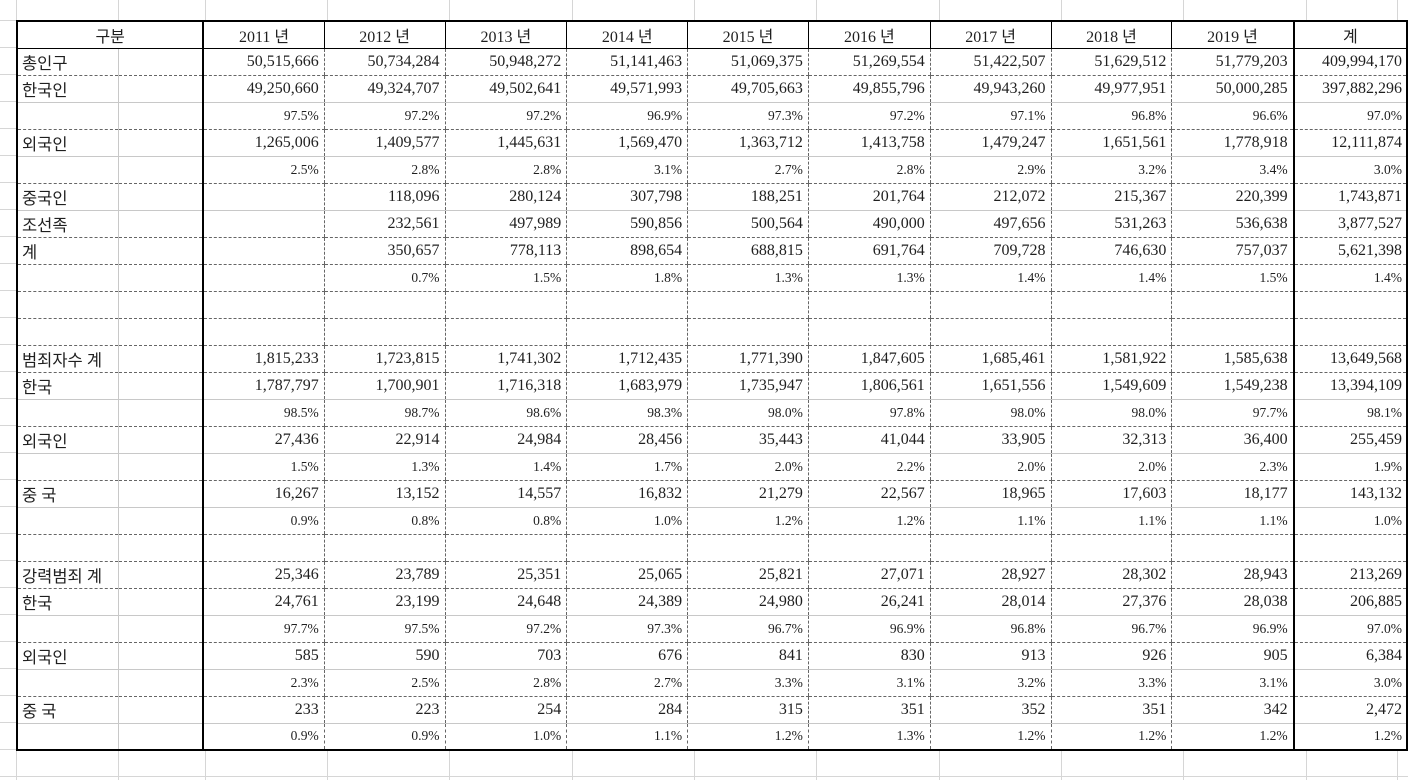 This screenshot has width=1408, height=780. Describe the element at coordinates (748, 359) in the screenshot. I see `value-cell: 1,771,390` at that location.